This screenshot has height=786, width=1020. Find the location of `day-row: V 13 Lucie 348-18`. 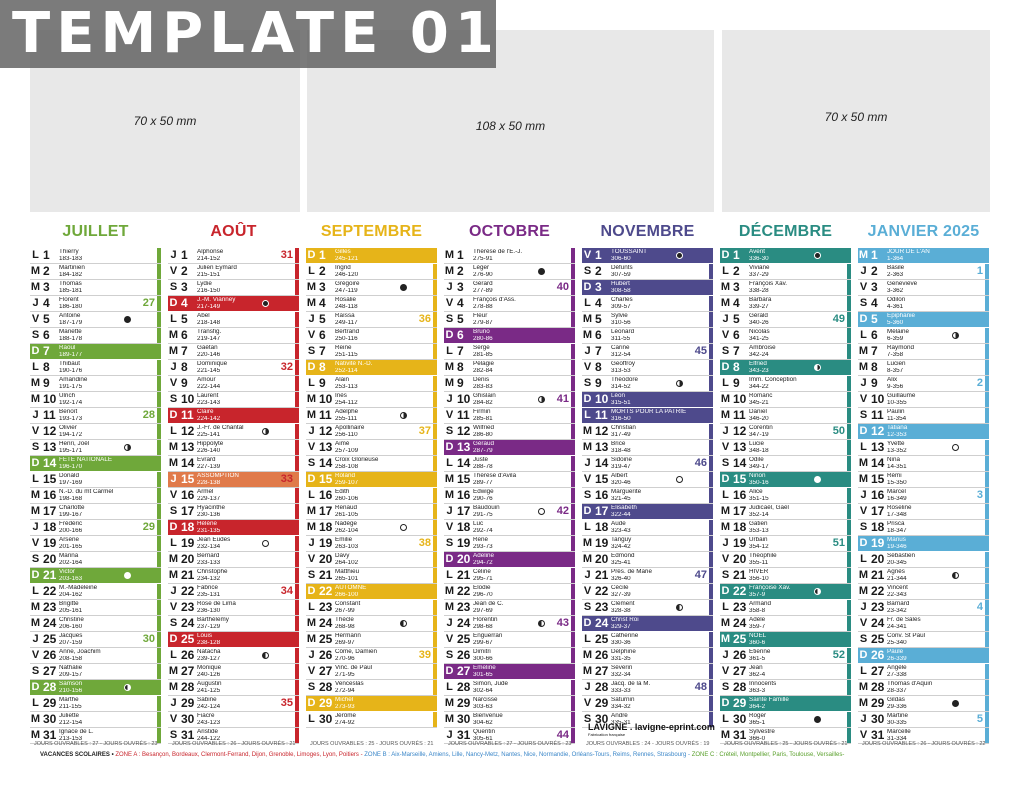

day-row: V 13 Lucie 348-18 is located at coordinates (785, 448).